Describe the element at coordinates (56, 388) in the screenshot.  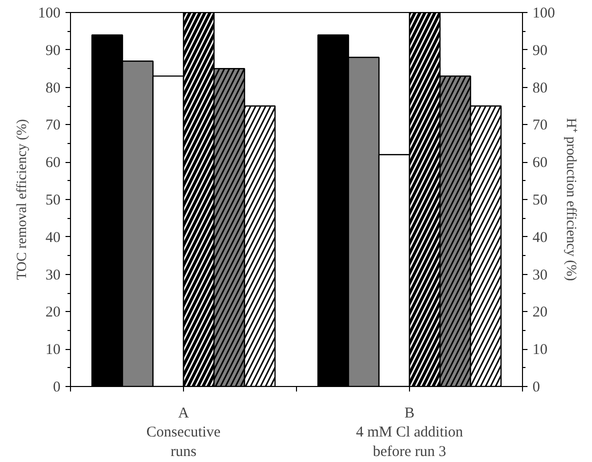
I see `y-tick-label: 0` at that location.